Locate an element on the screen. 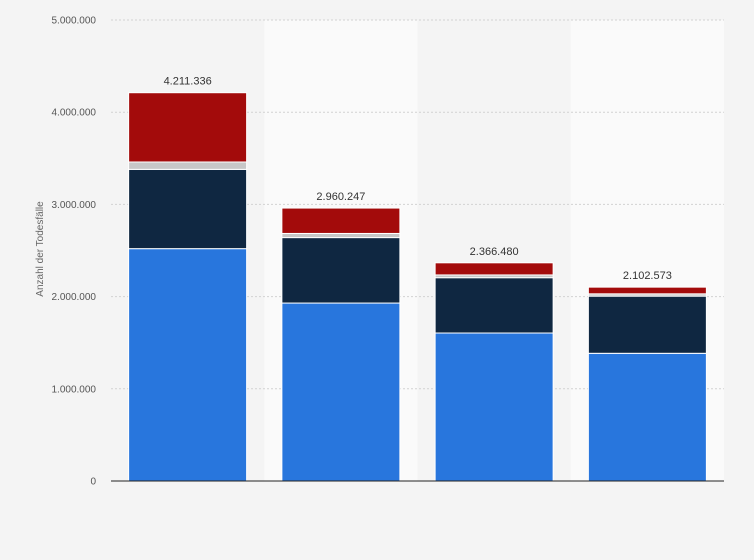 The image size is (754, 560). y-tick-label: 0 is located at coordinates (93, 482).